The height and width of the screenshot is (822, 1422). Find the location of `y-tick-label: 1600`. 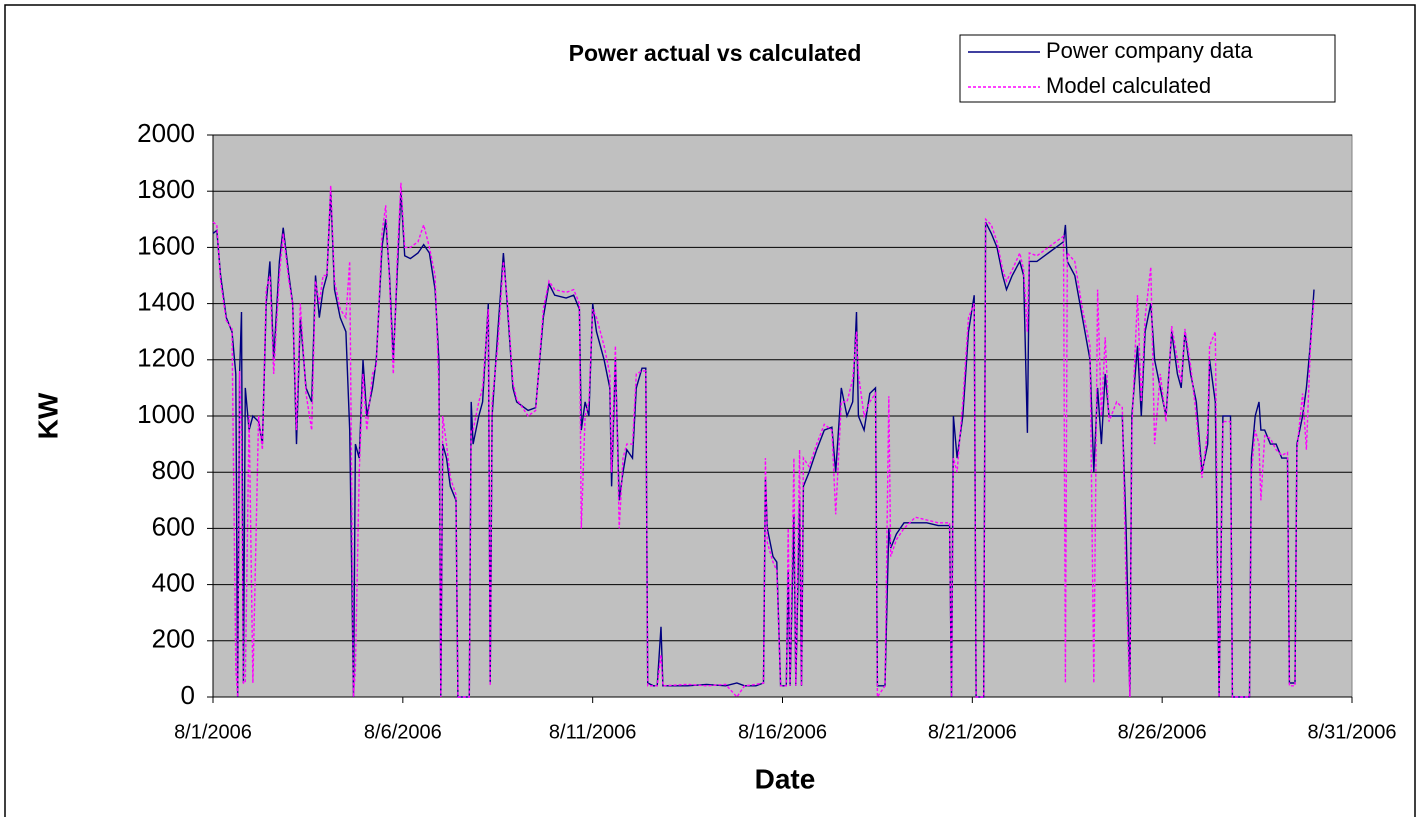

y-tick-label: 1600 is located at coordinates (166, 245).